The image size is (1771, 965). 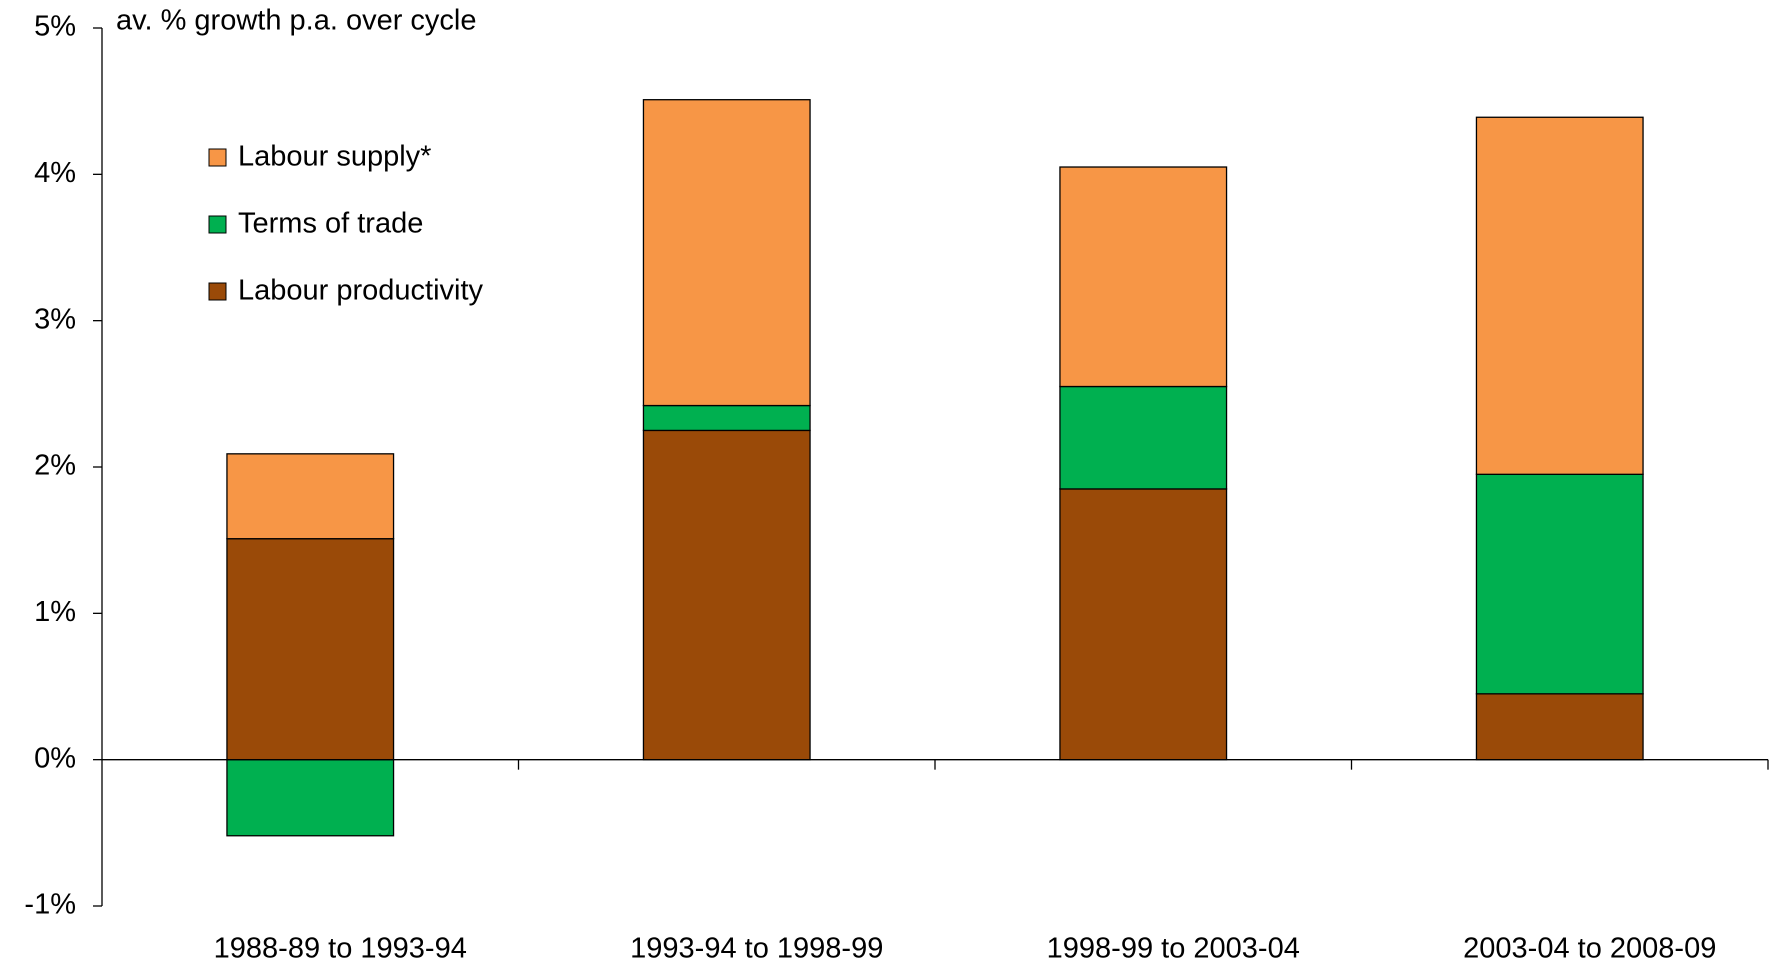 What do you see at coordinates (55, 612) in the screenshot?
I see `y-tick-label: 1%` at bounding box center [55, 612].